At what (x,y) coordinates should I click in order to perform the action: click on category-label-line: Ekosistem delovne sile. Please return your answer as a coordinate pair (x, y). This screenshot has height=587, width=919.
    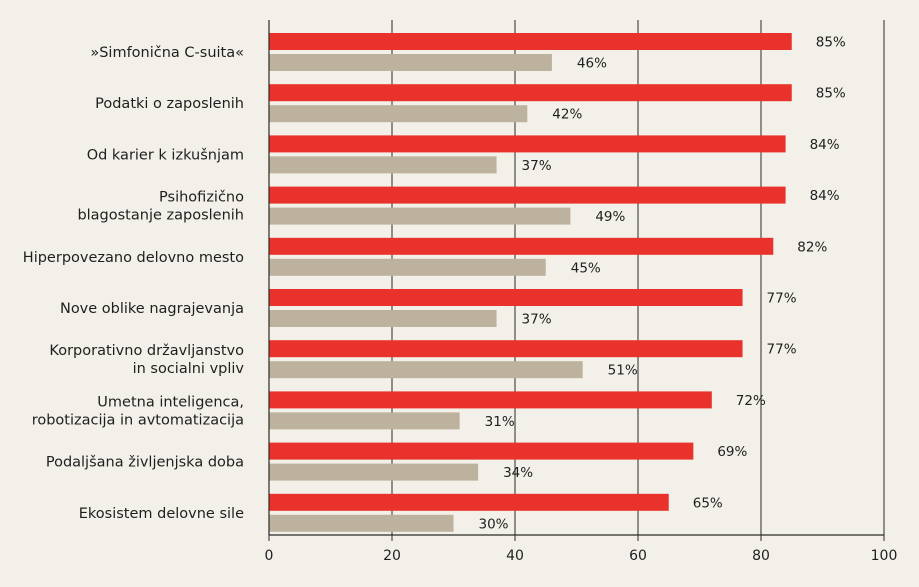
    Looking at the image, I should click on (161, 514).